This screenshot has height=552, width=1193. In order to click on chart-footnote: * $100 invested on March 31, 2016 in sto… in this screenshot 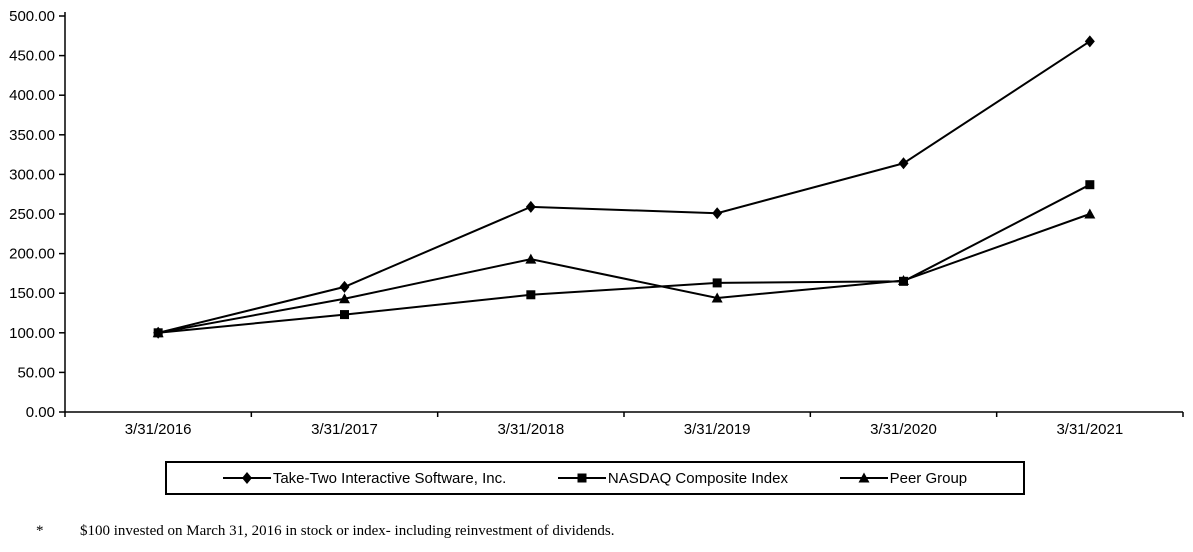, I will do `click(614, 531)`.